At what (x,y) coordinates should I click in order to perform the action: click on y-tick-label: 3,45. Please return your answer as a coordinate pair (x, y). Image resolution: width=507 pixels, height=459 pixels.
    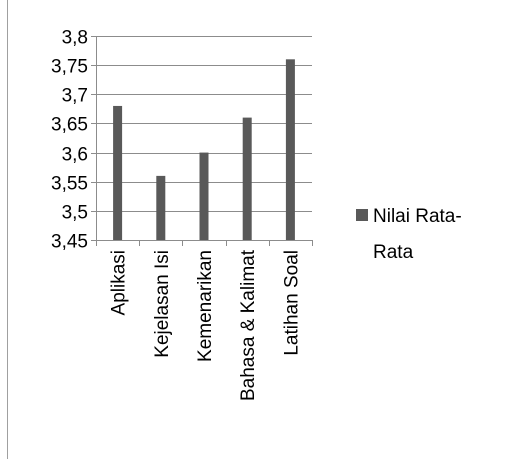
    Looking at the image, I should click on (69, 242).